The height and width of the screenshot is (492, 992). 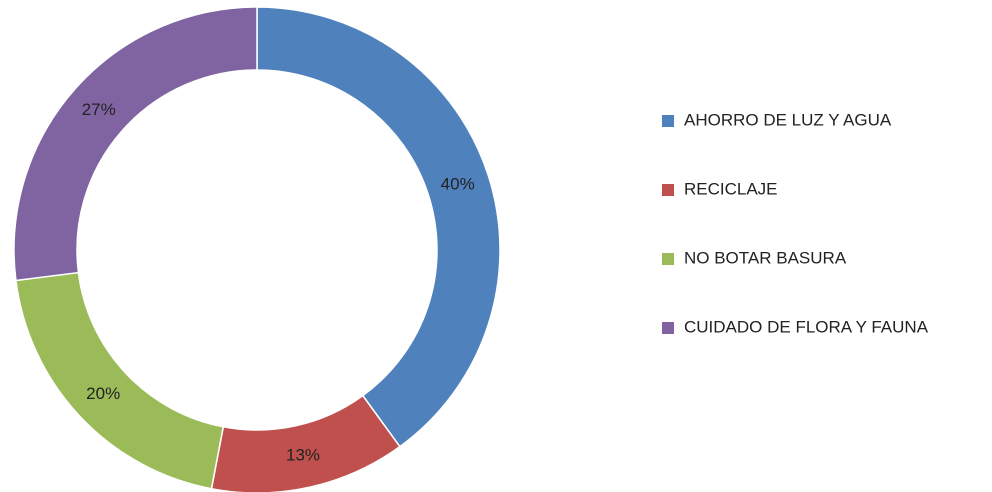 I want to click on legend-label: NO BOTAR BASURA, so click(x=765, y=257).